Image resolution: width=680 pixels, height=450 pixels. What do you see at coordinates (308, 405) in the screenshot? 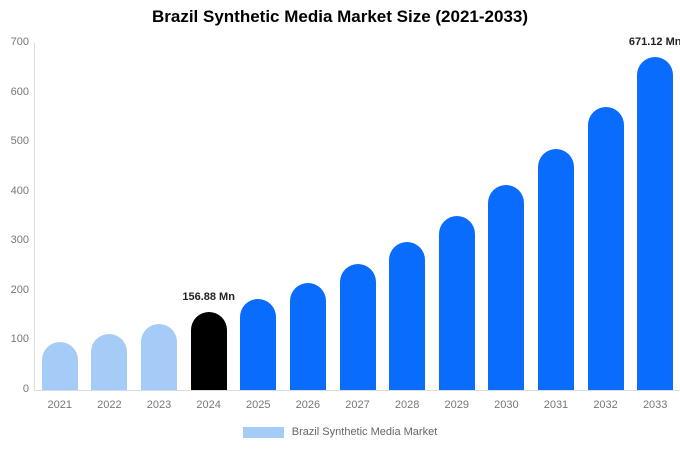
I see `x-label-2026: 2026` at bounding box center [308, 405].